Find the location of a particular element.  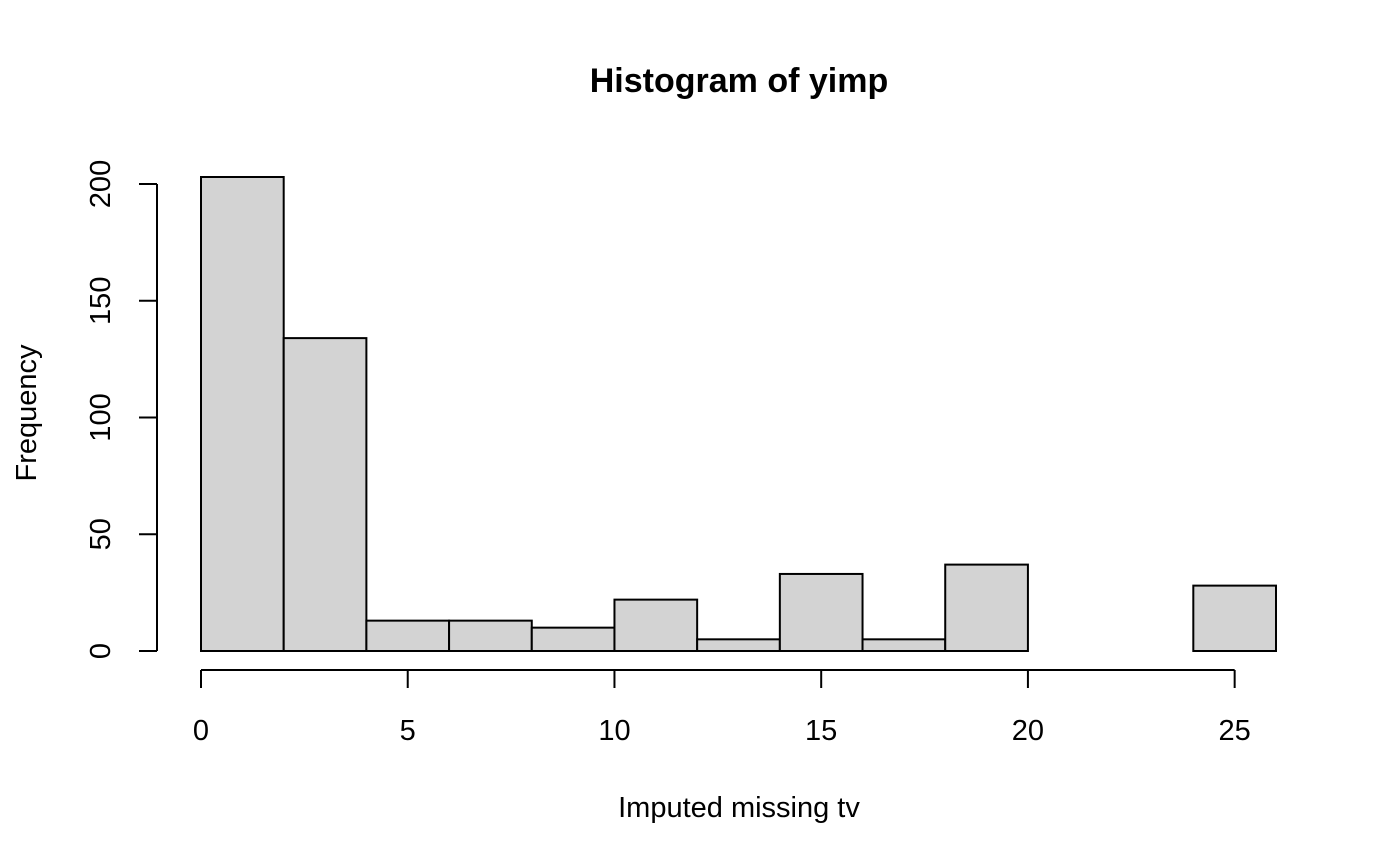

chart-title: Histogram of yimp is located at coordinates (739, 81).